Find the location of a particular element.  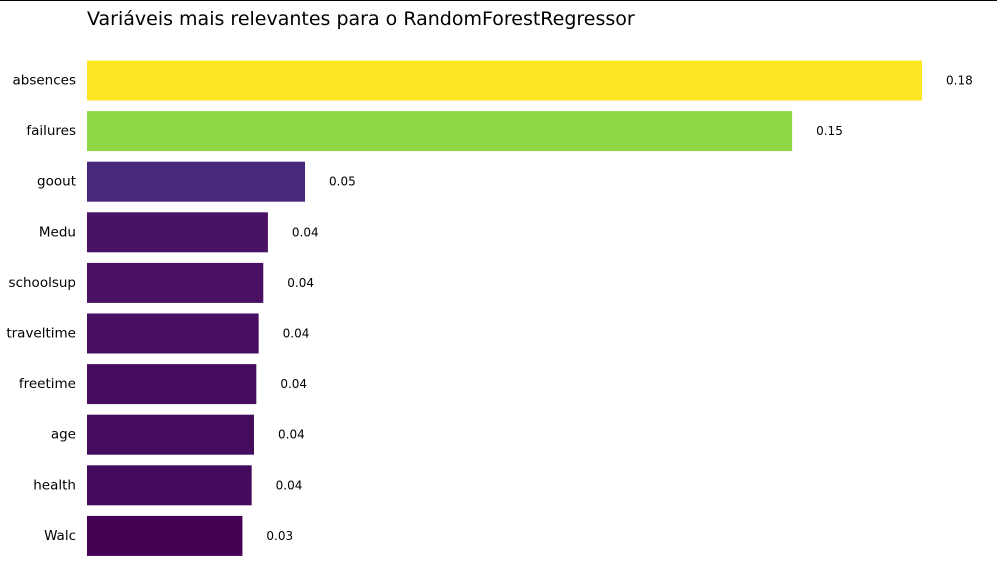

y-tick-label: freetime is located at coordinates (47, 384).